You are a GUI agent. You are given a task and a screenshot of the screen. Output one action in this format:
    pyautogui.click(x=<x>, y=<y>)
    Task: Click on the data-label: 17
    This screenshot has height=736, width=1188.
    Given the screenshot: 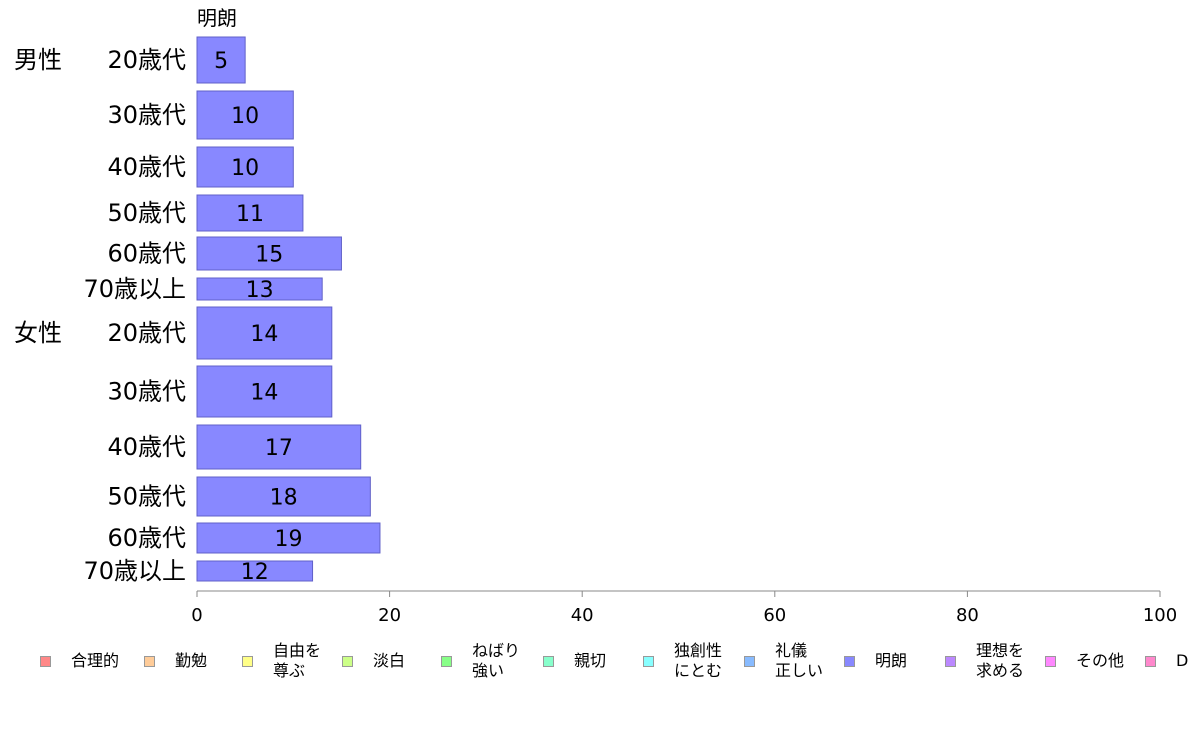 What is the action you would take?
    pyautogui.click(x=279, y=448)
    